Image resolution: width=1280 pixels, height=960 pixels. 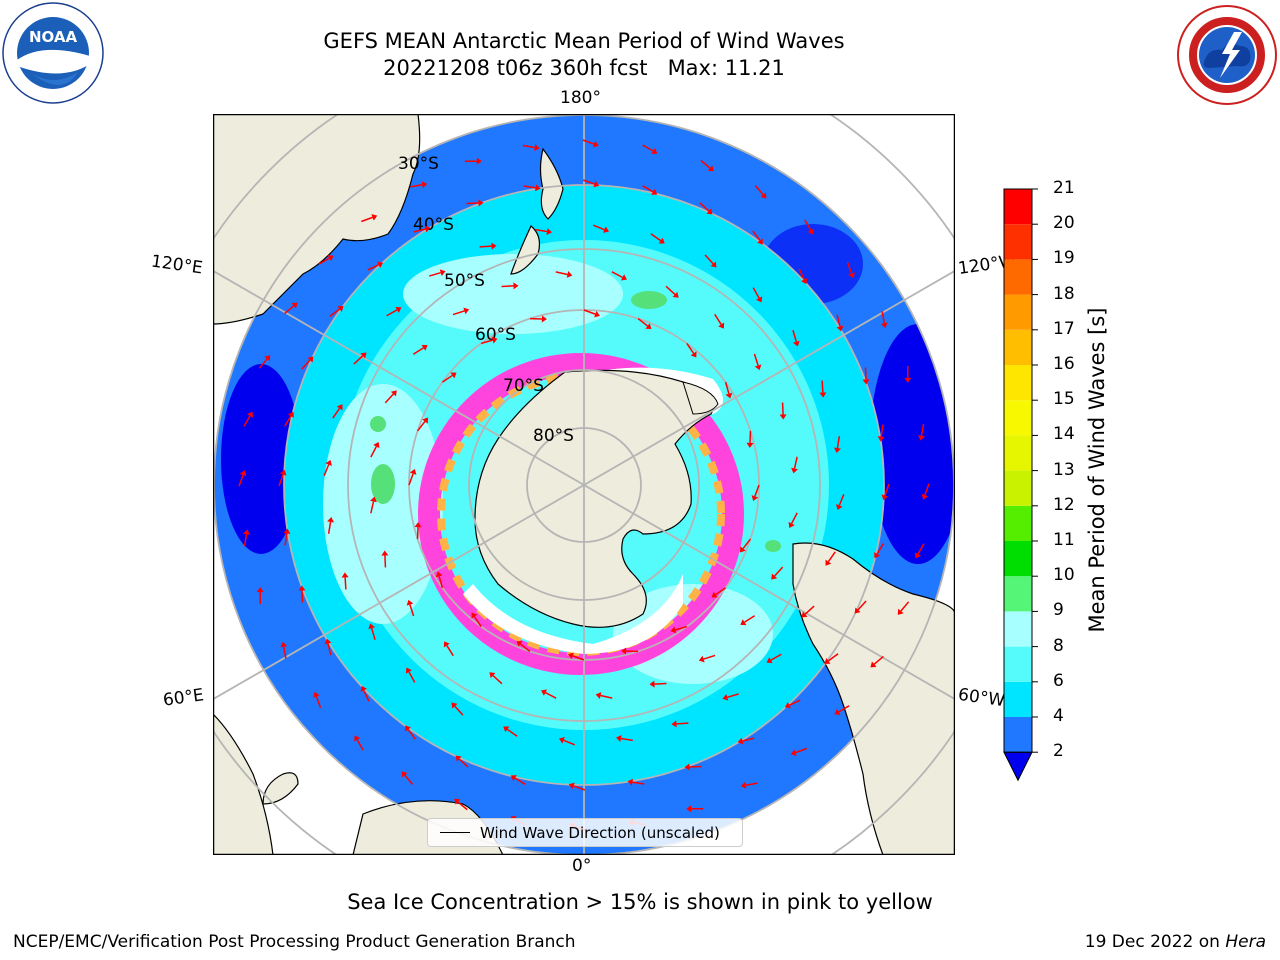 What do you see at coordinates (418, 164) in the screenshot?
I see `lat-label-30s: 30°S` at bounding box center [418, 164].